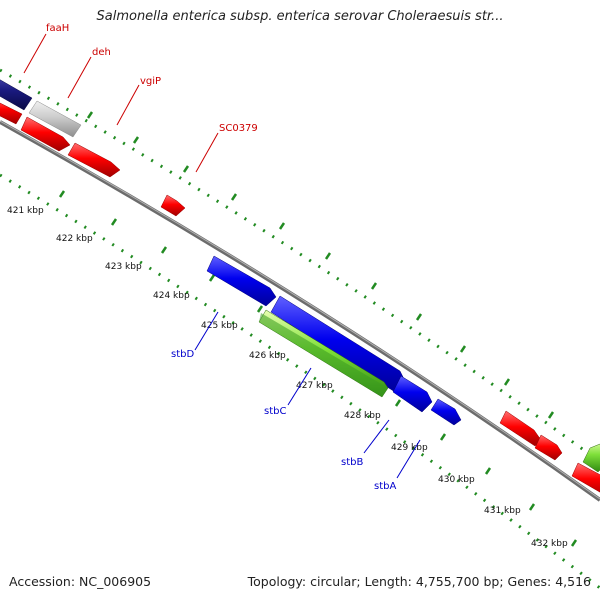  Describe the element at coordinates (74, 239) in the screenshot. I see `kbp-label: 422 kbp` at that location.